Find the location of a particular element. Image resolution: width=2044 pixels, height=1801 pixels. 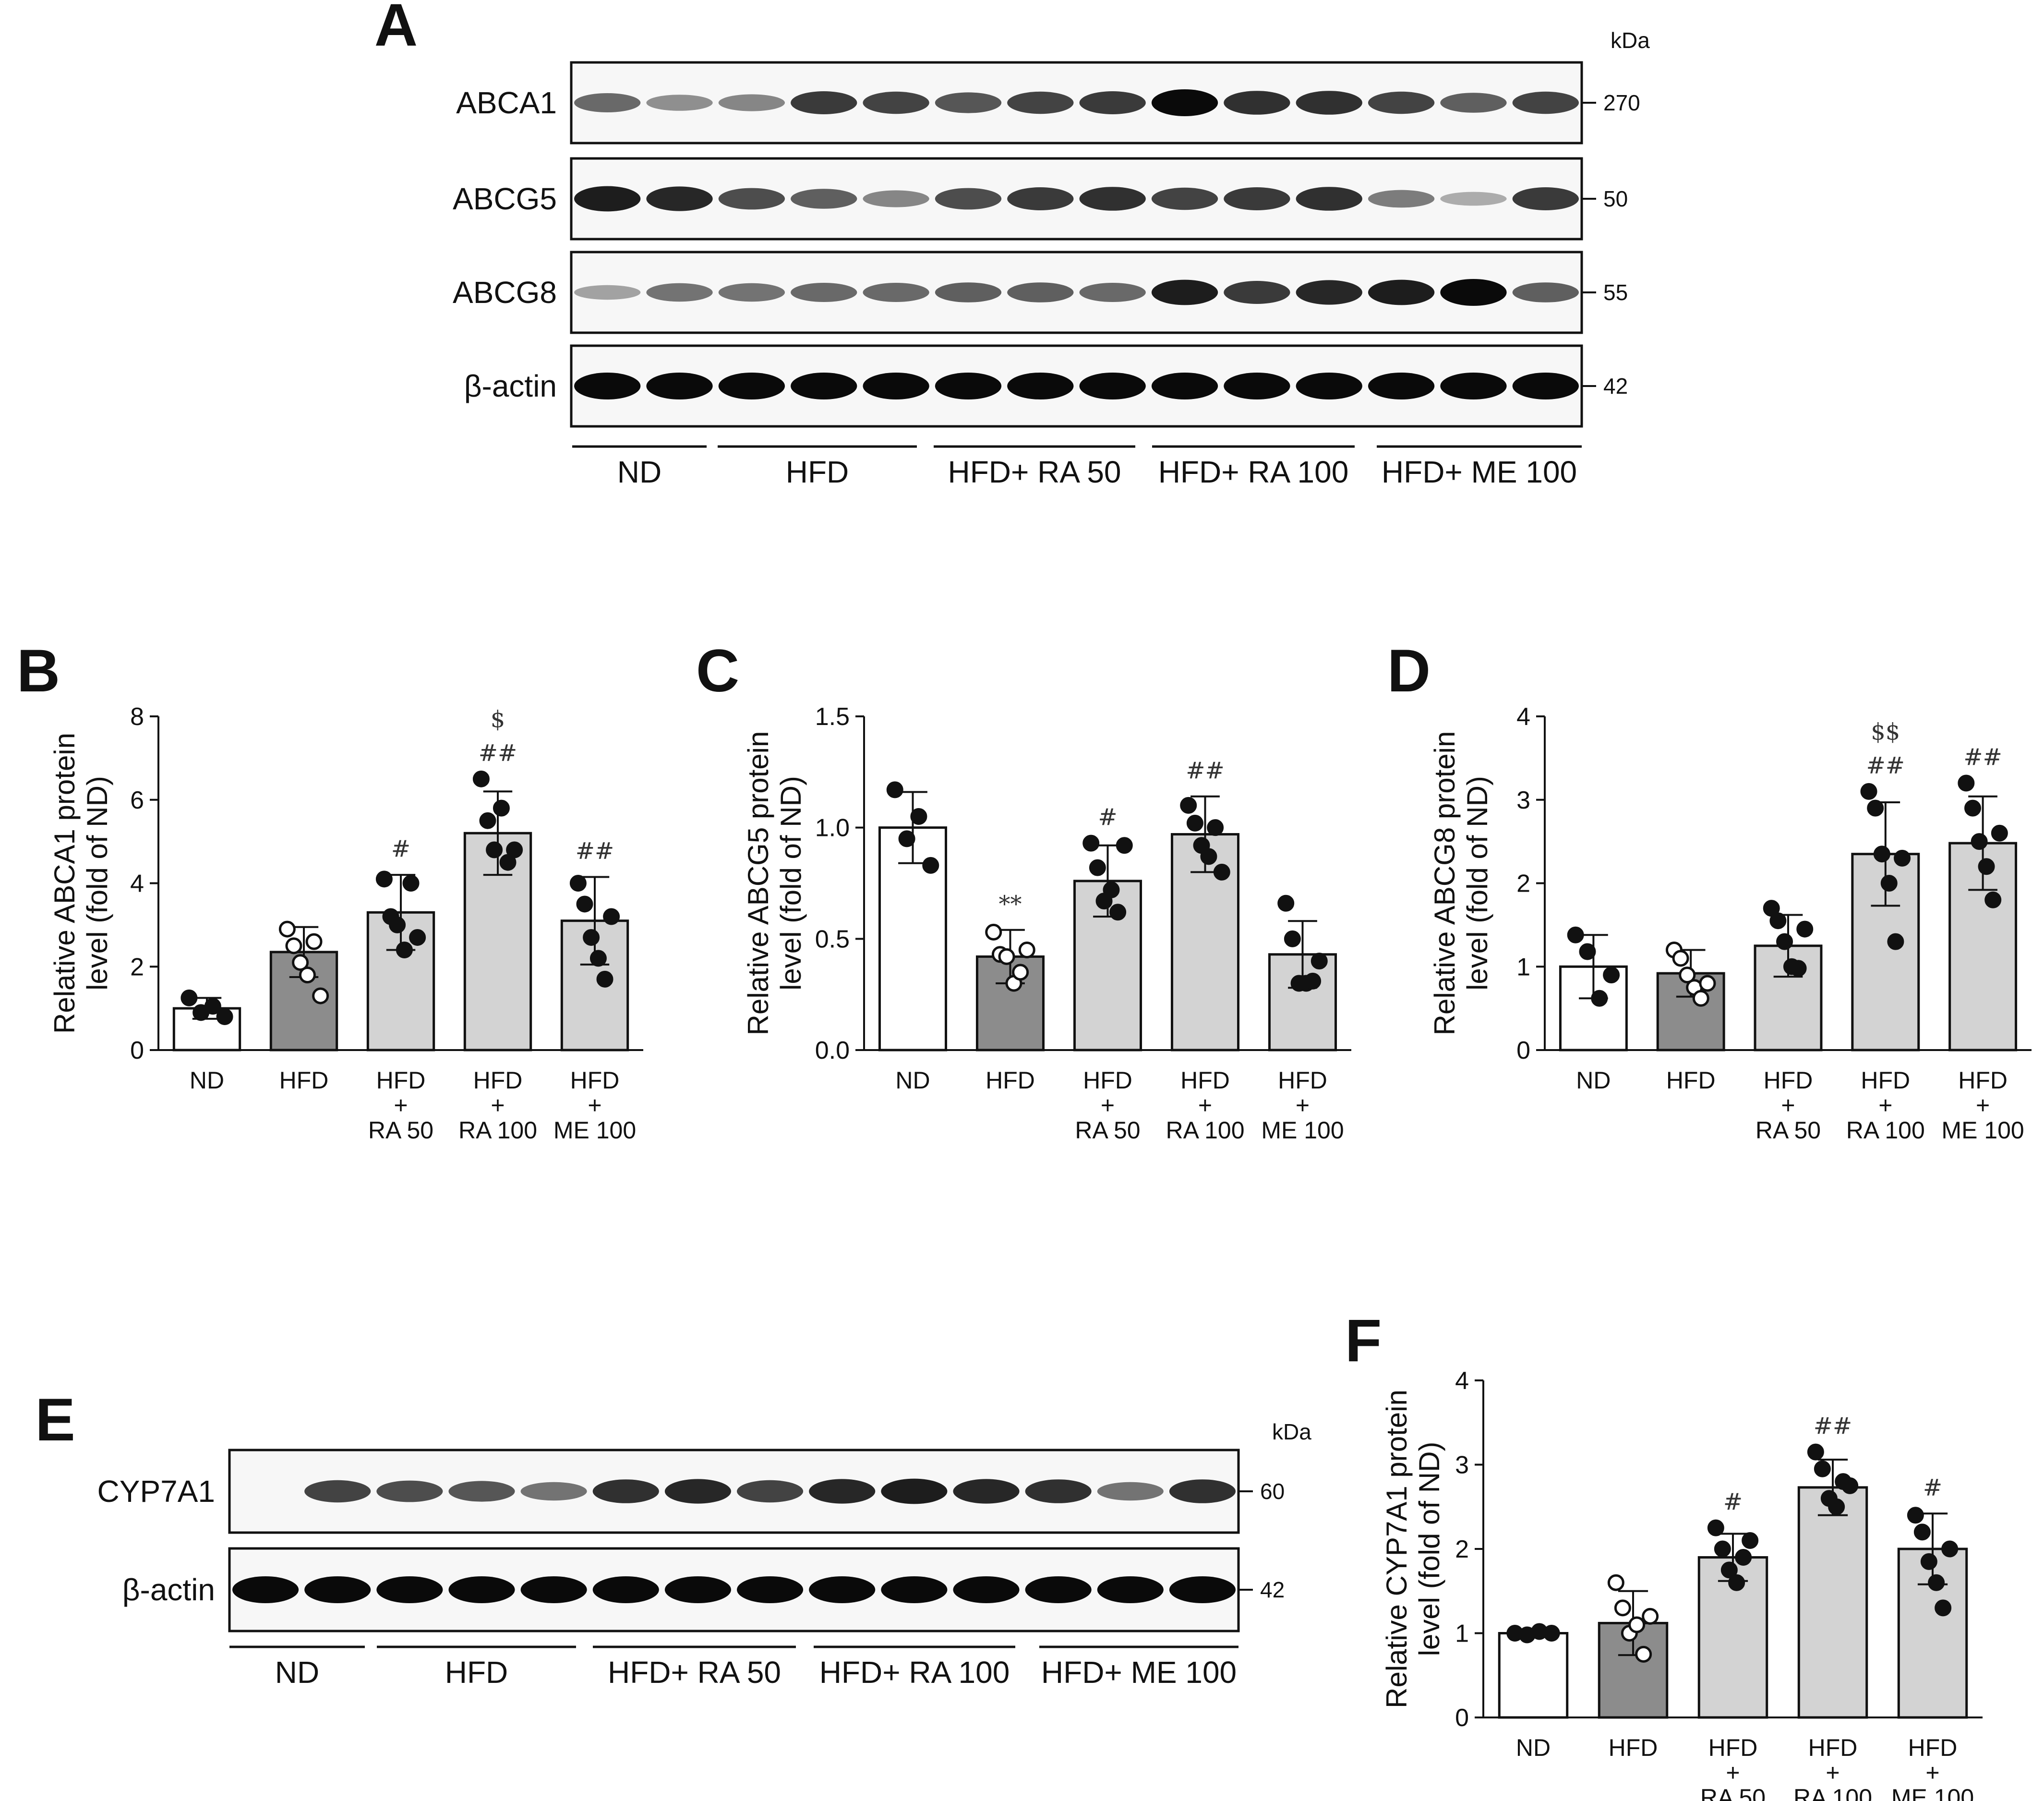

y-tick-label: 0 is located at coordinates (137, 1050).